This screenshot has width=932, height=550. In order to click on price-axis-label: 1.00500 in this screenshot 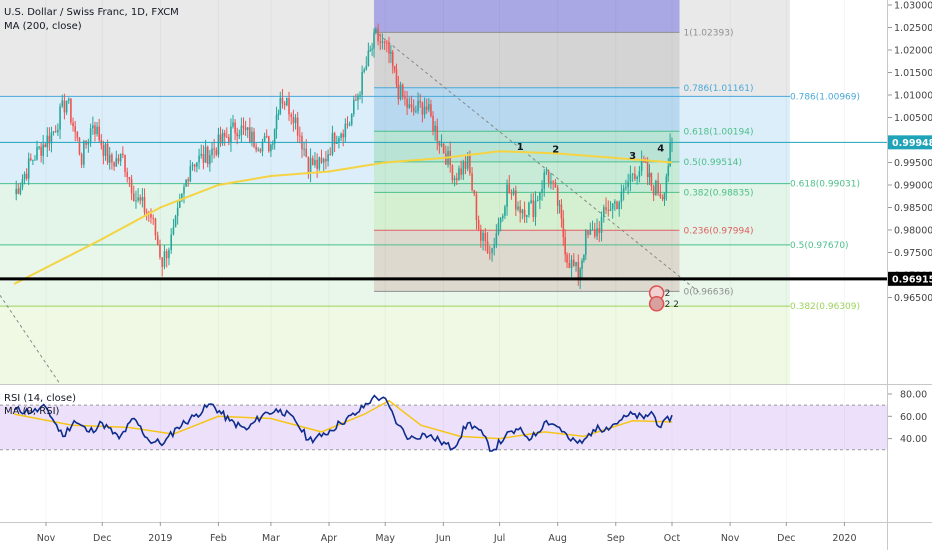, I will do `click(913, 118)`.